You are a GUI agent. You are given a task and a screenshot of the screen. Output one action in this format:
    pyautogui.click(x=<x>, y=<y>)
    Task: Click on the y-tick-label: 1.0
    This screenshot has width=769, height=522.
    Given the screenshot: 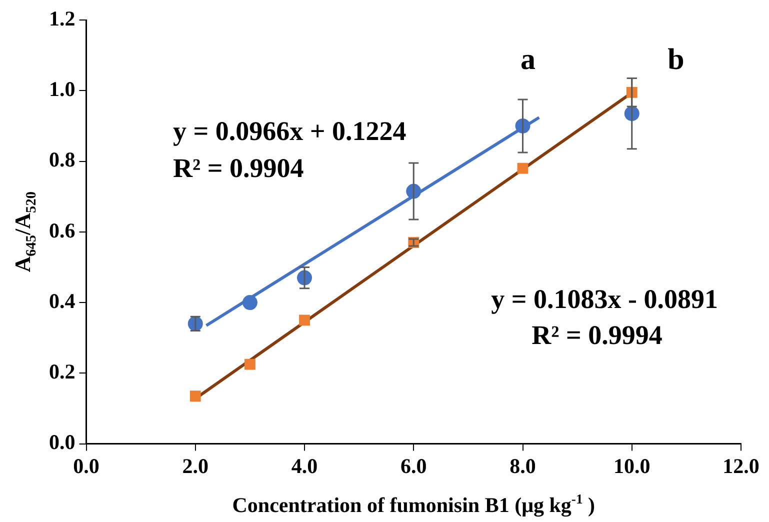 What is the action you would take?
    pyautogui.click(x=62, y=89)
    